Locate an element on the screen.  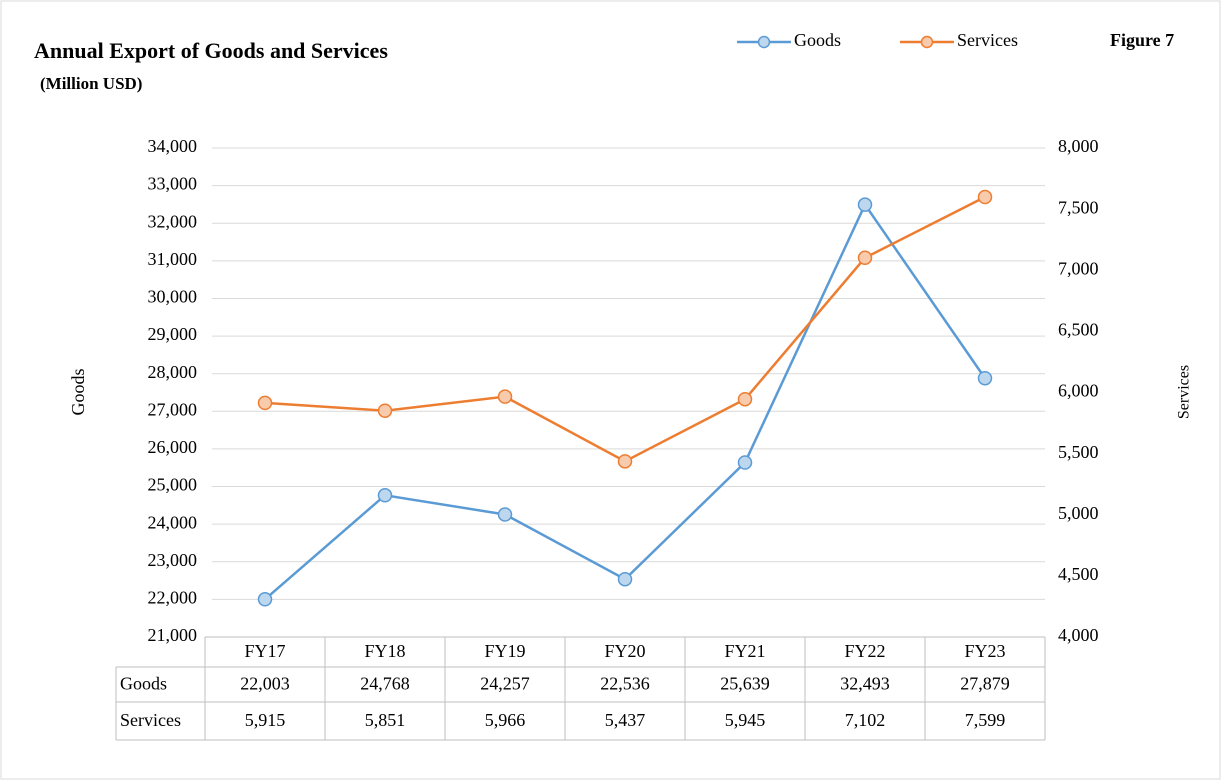
y-tick-label: 28,000 is located at coordinates (173, 372).